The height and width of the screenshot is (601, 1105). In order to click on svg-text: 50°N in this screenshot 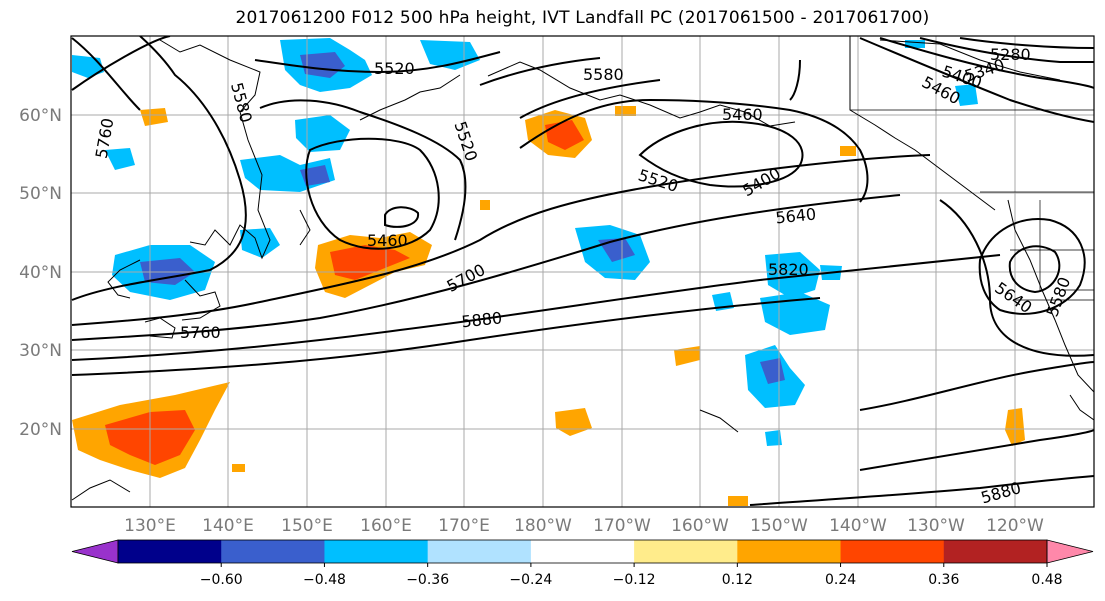, I will do `click(40, 194)`.